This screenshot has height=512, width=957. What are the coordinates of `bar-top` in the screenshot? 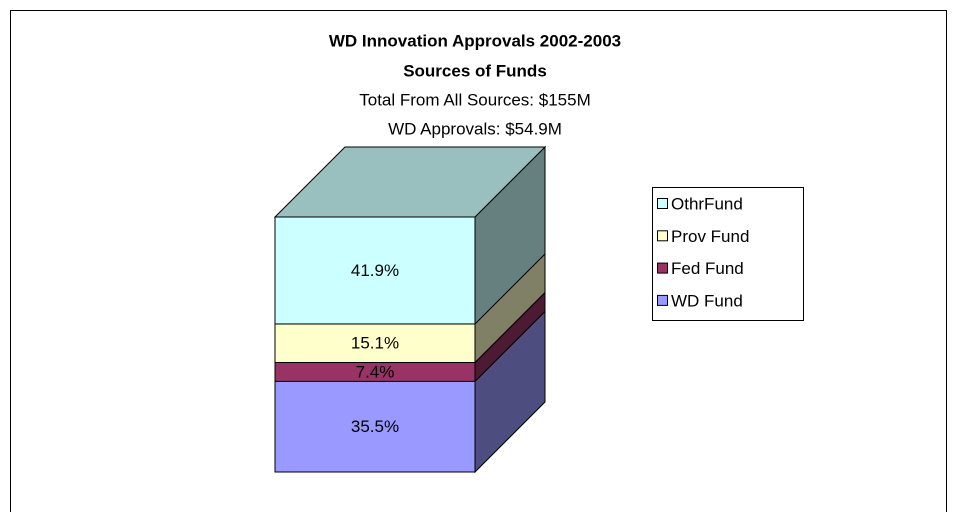 It's located at (410, 182).